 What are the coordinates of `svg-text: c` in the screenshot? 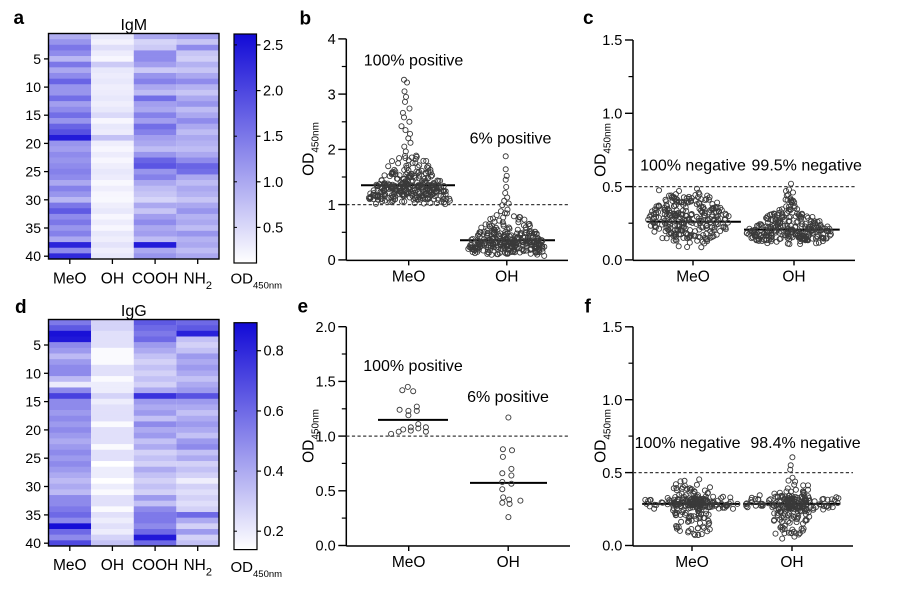 It's located at (588, 18).